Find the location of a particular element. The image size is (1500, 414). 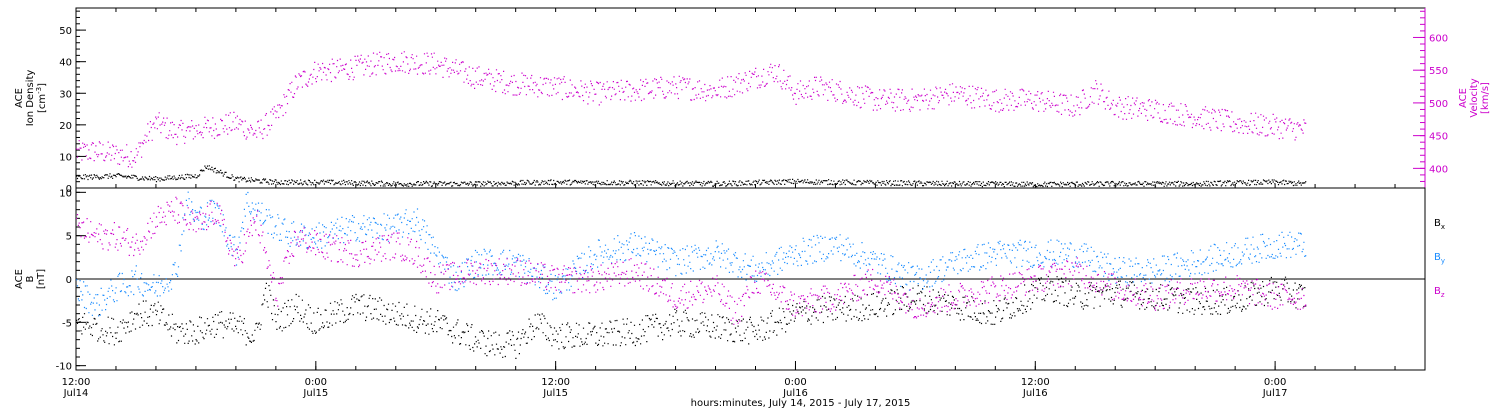

velocity-tick-label: 450 is located at coordinates (1438, 137).